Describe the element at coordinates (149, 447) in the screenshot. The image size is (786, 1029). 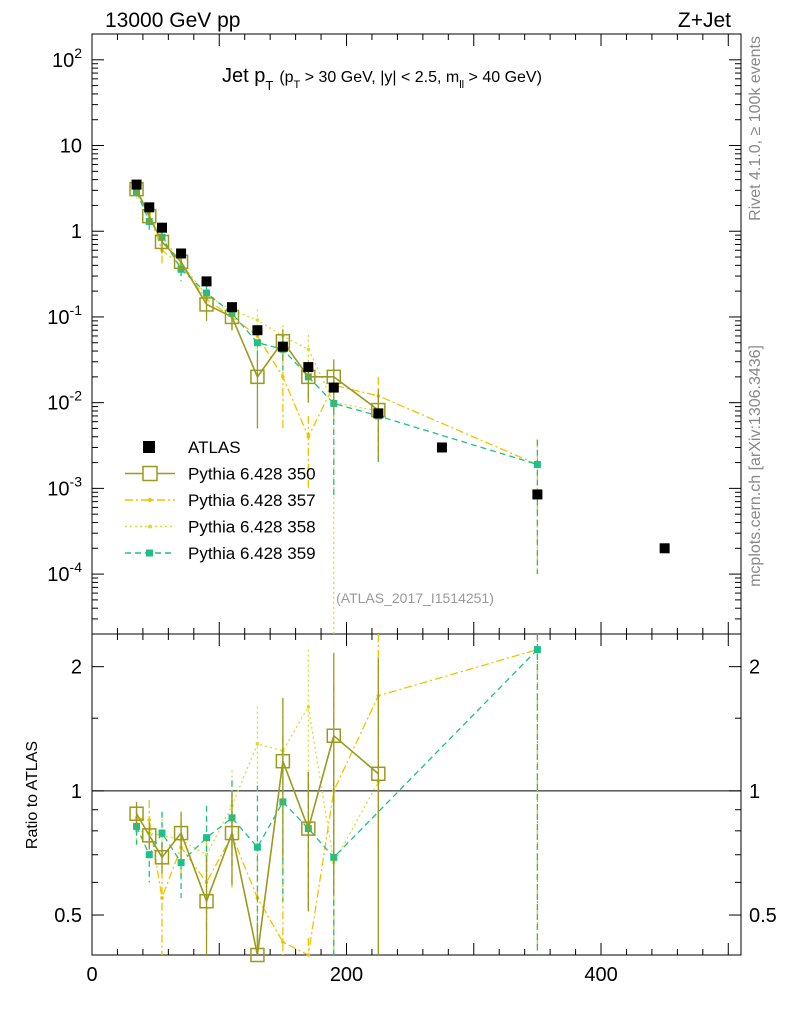
I see `legend-marker-atlas` at that location.